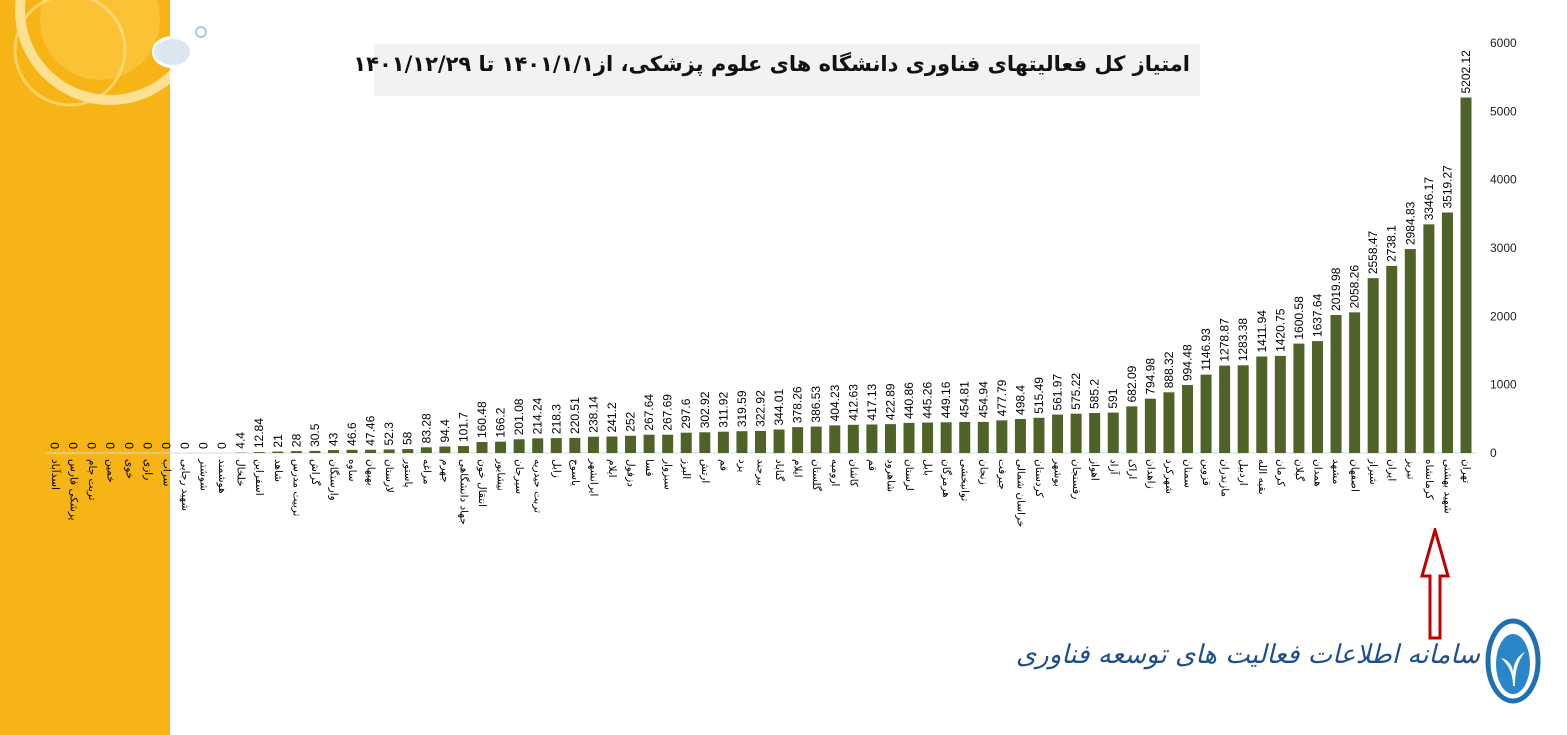 The image size is (1567, 735). I want to click on category-label: اسفراین, so click(259, 477).